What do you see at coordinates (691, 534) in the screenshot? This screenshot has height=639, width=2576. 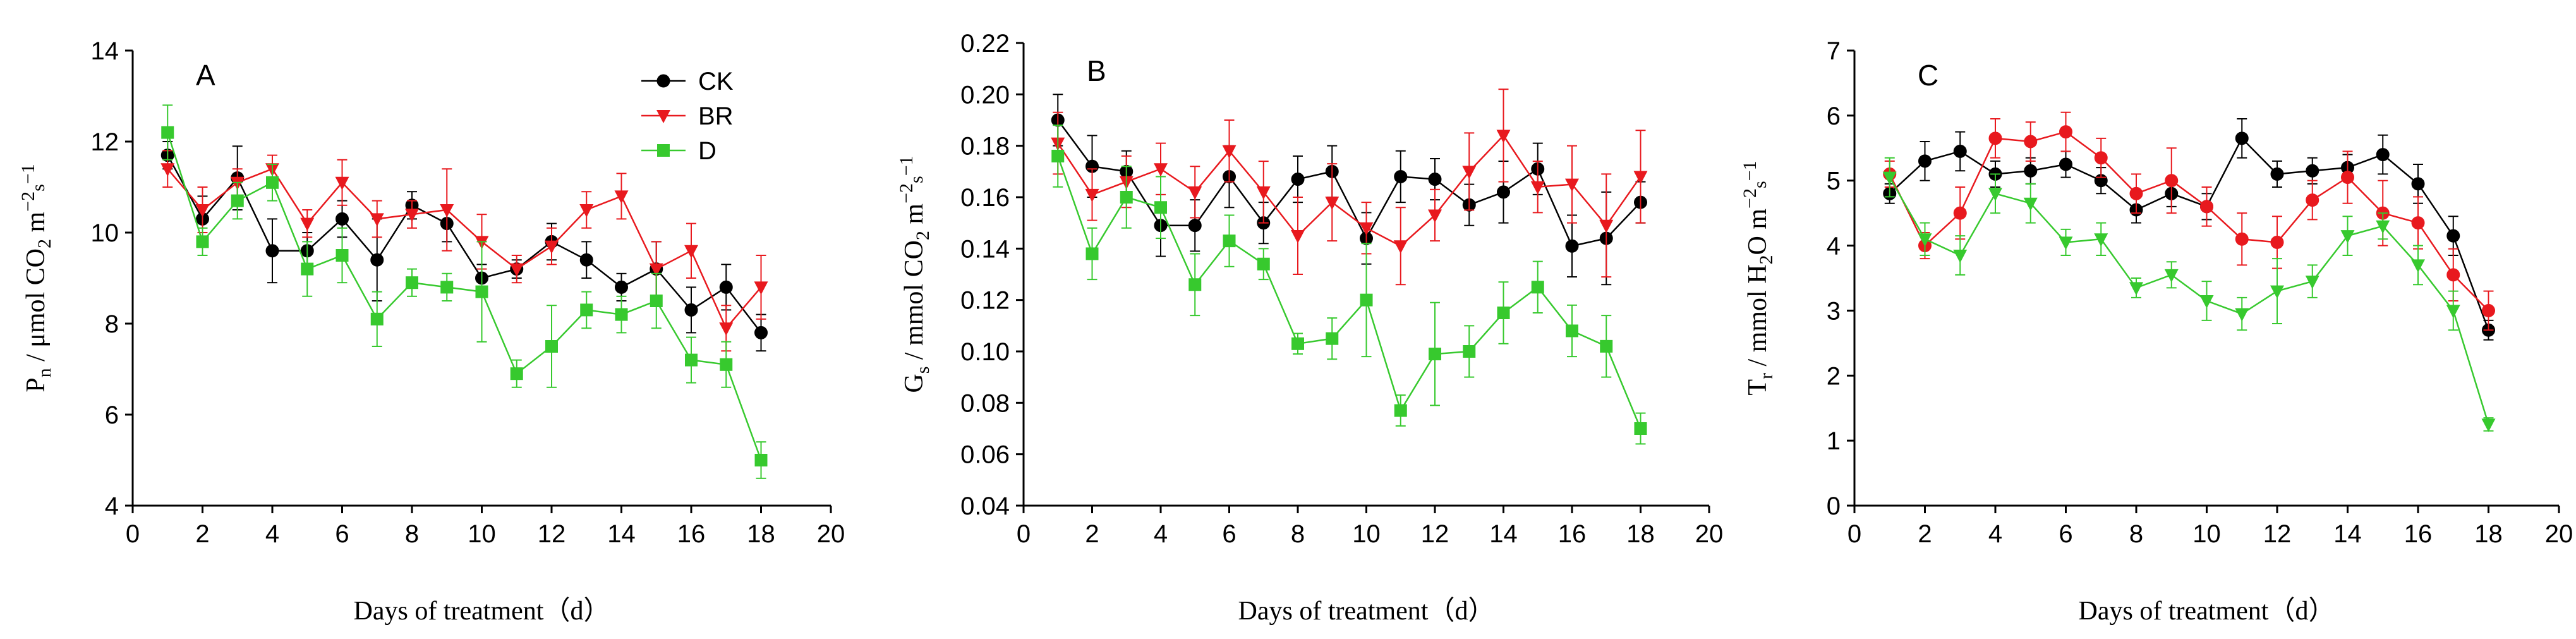 I see `x-tick-label: 16` at bounding box center [691, 534].